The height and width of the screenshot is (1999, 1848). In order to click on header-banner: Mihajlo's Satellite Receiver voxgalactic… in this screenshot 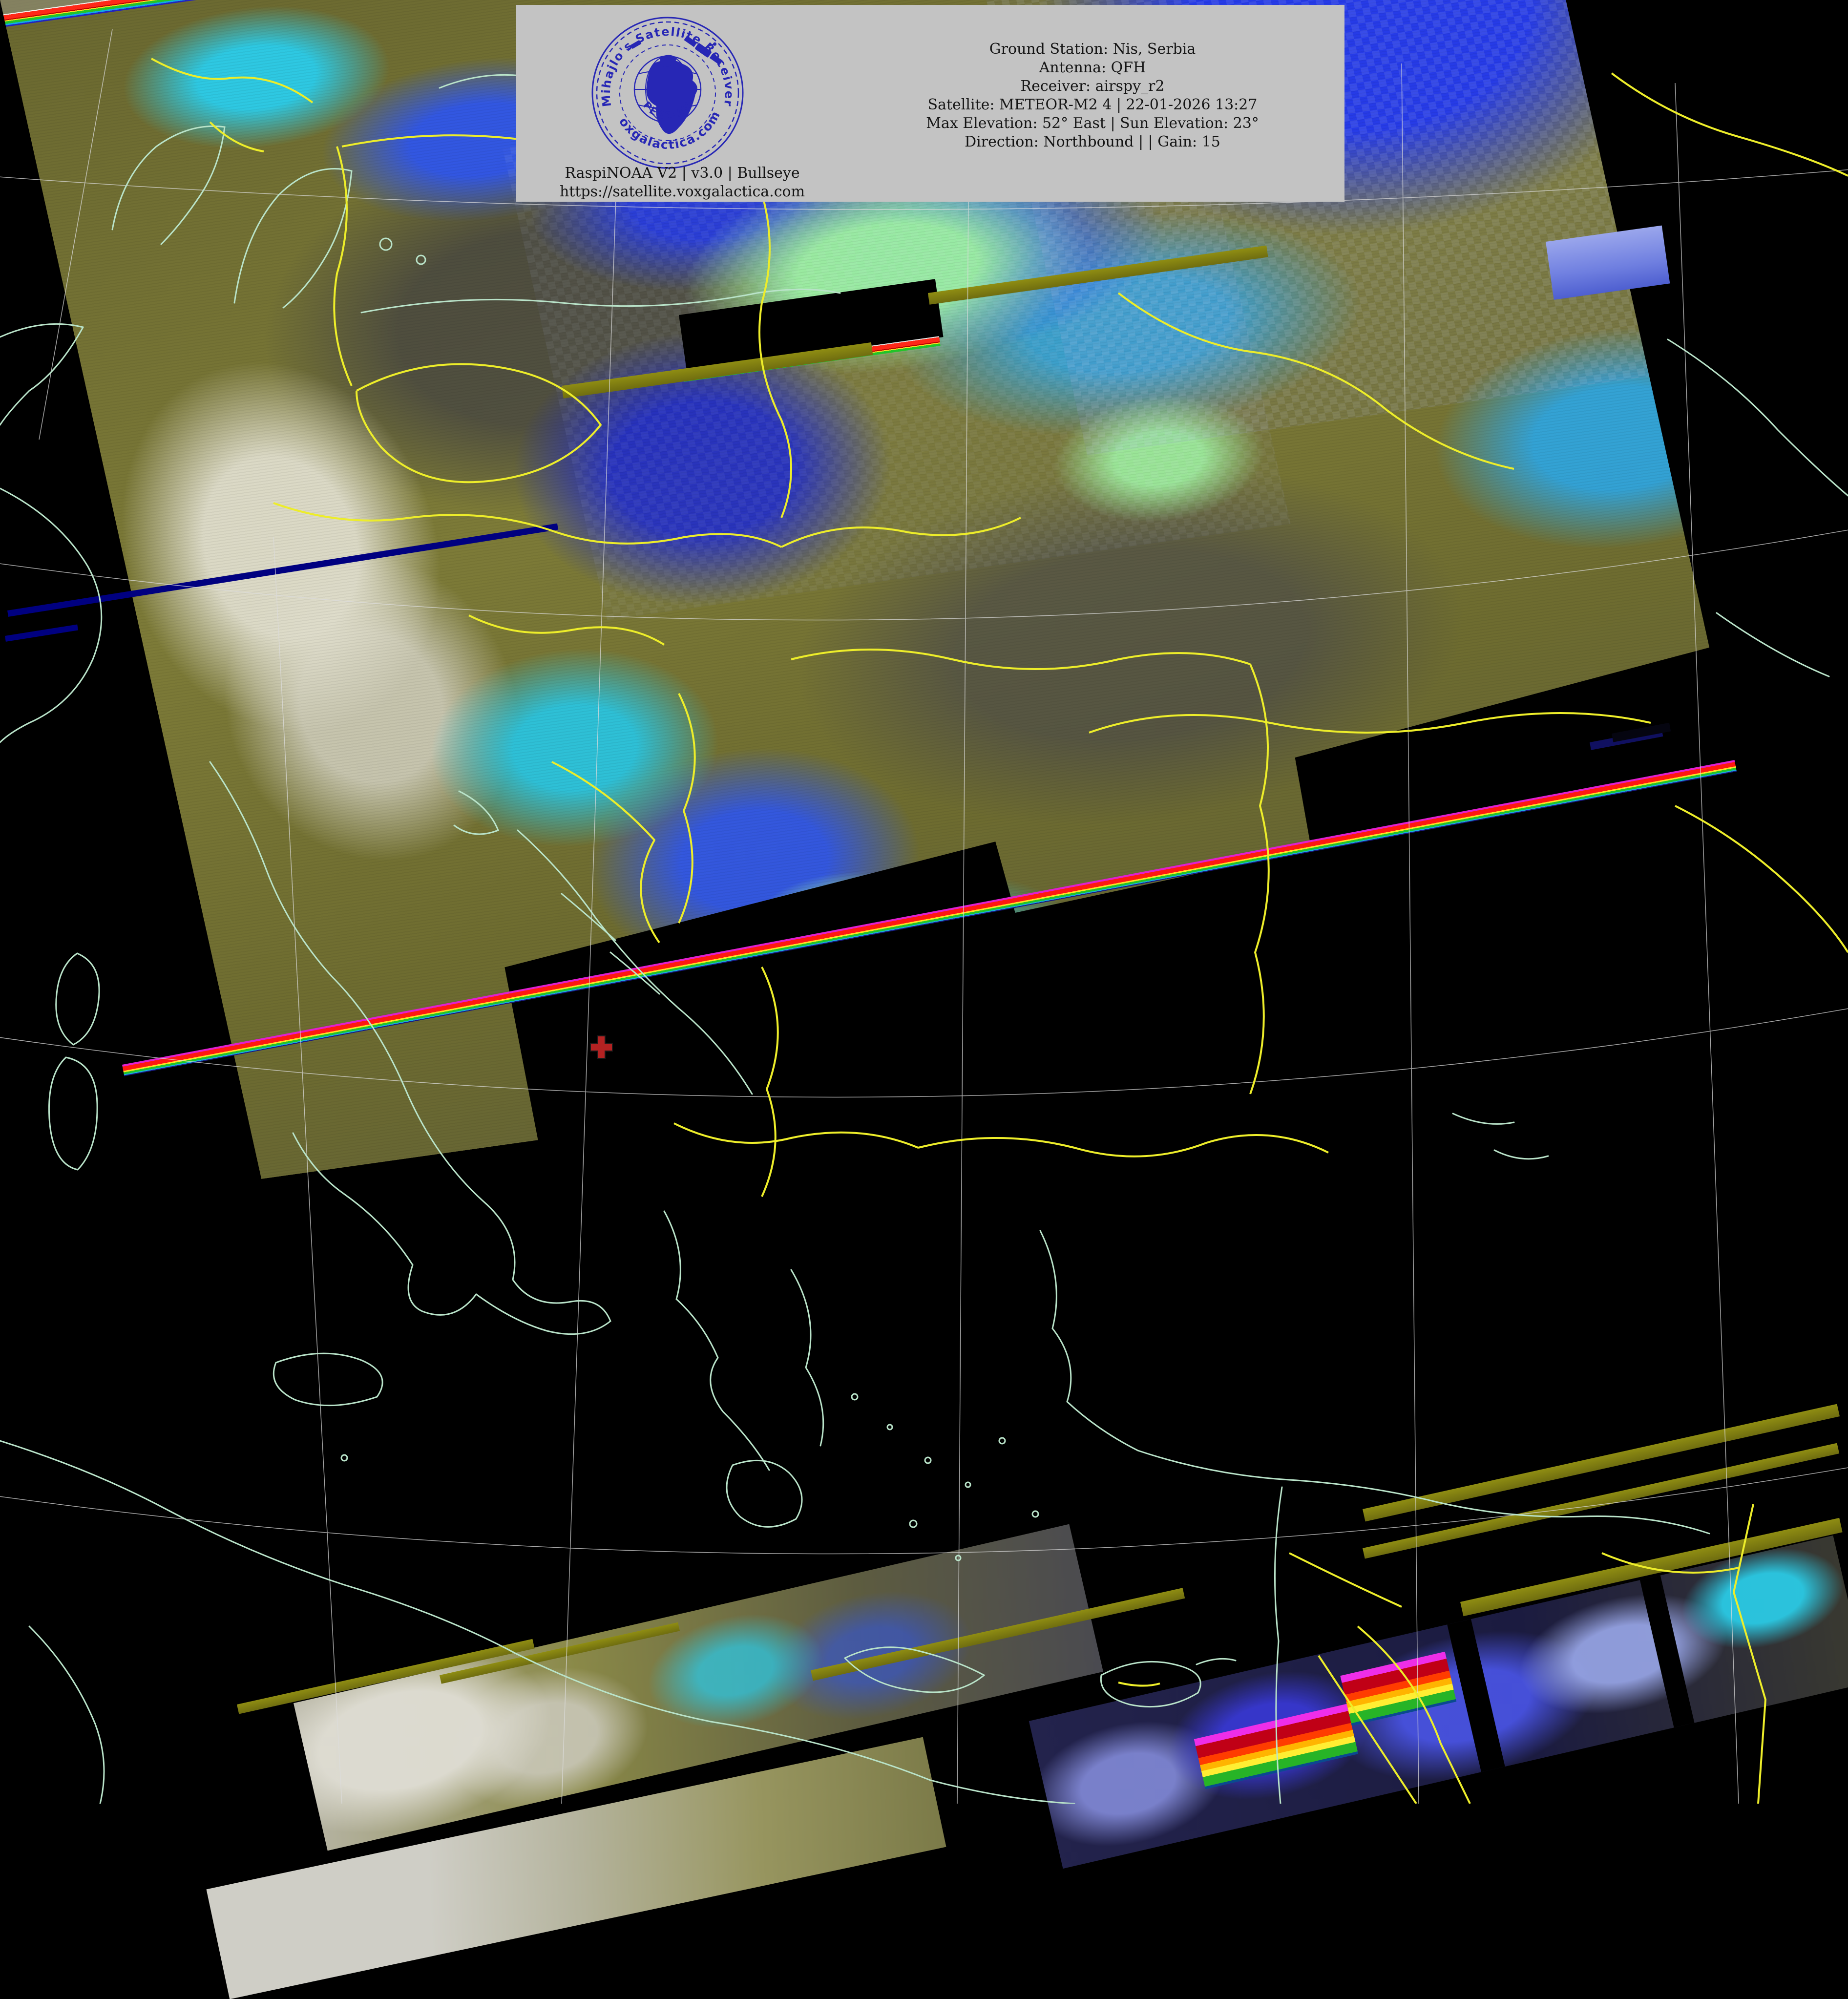, I will do `click(930, 103)`.